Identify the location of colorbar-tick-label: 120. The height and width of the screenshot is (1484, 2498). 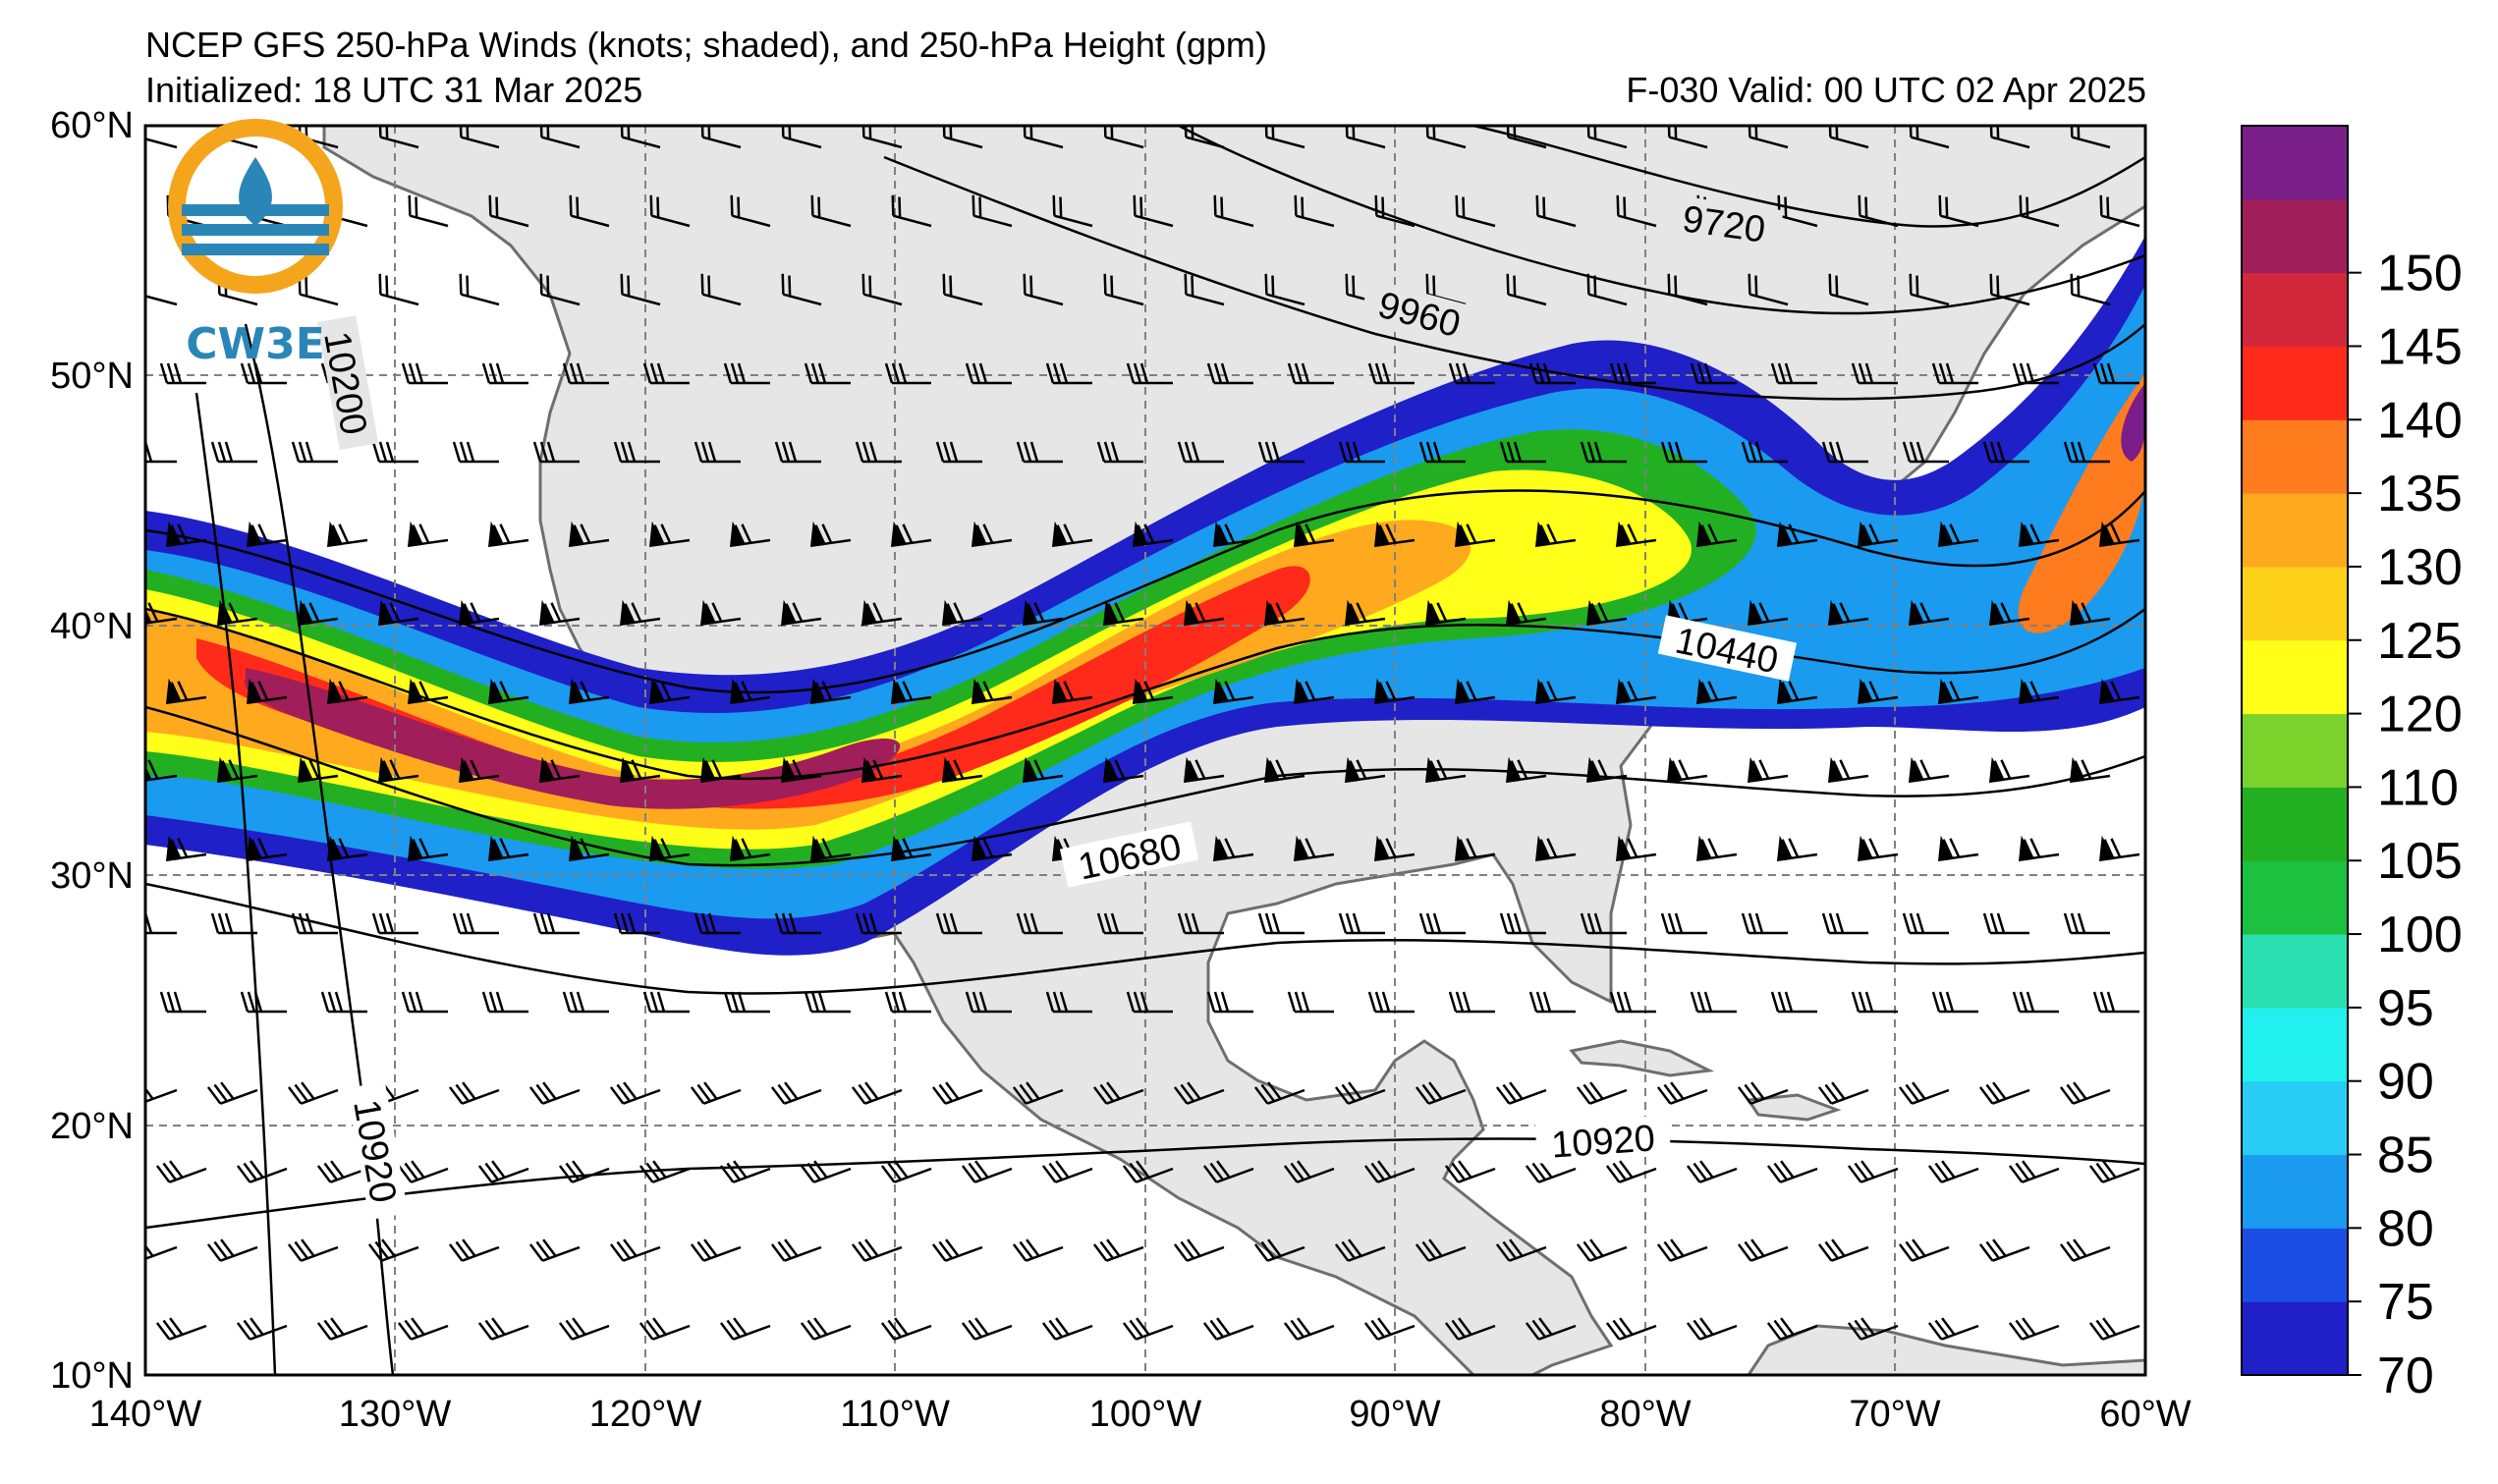
(2420, 715).